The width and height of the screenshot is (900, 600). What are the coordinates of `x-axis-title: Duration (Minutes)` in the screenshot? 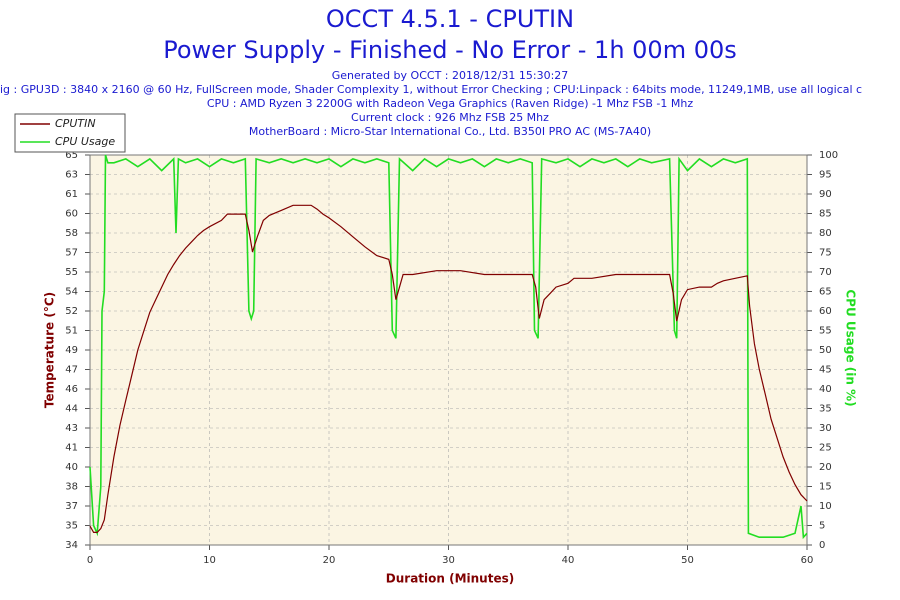 It's located at (450, 579).